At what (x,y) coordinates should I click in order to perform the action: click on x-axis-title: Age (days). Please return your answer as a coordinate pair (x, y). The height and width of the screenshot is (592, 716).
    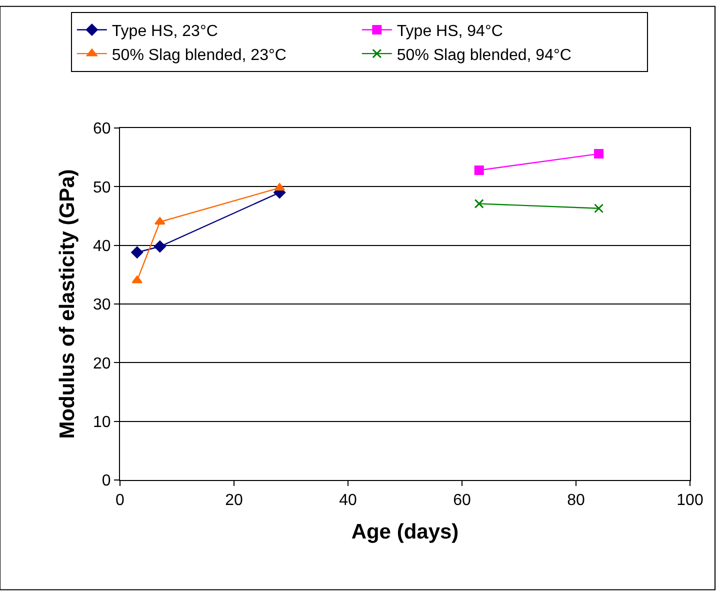
    Looking at the image, I should click on (405, 532).